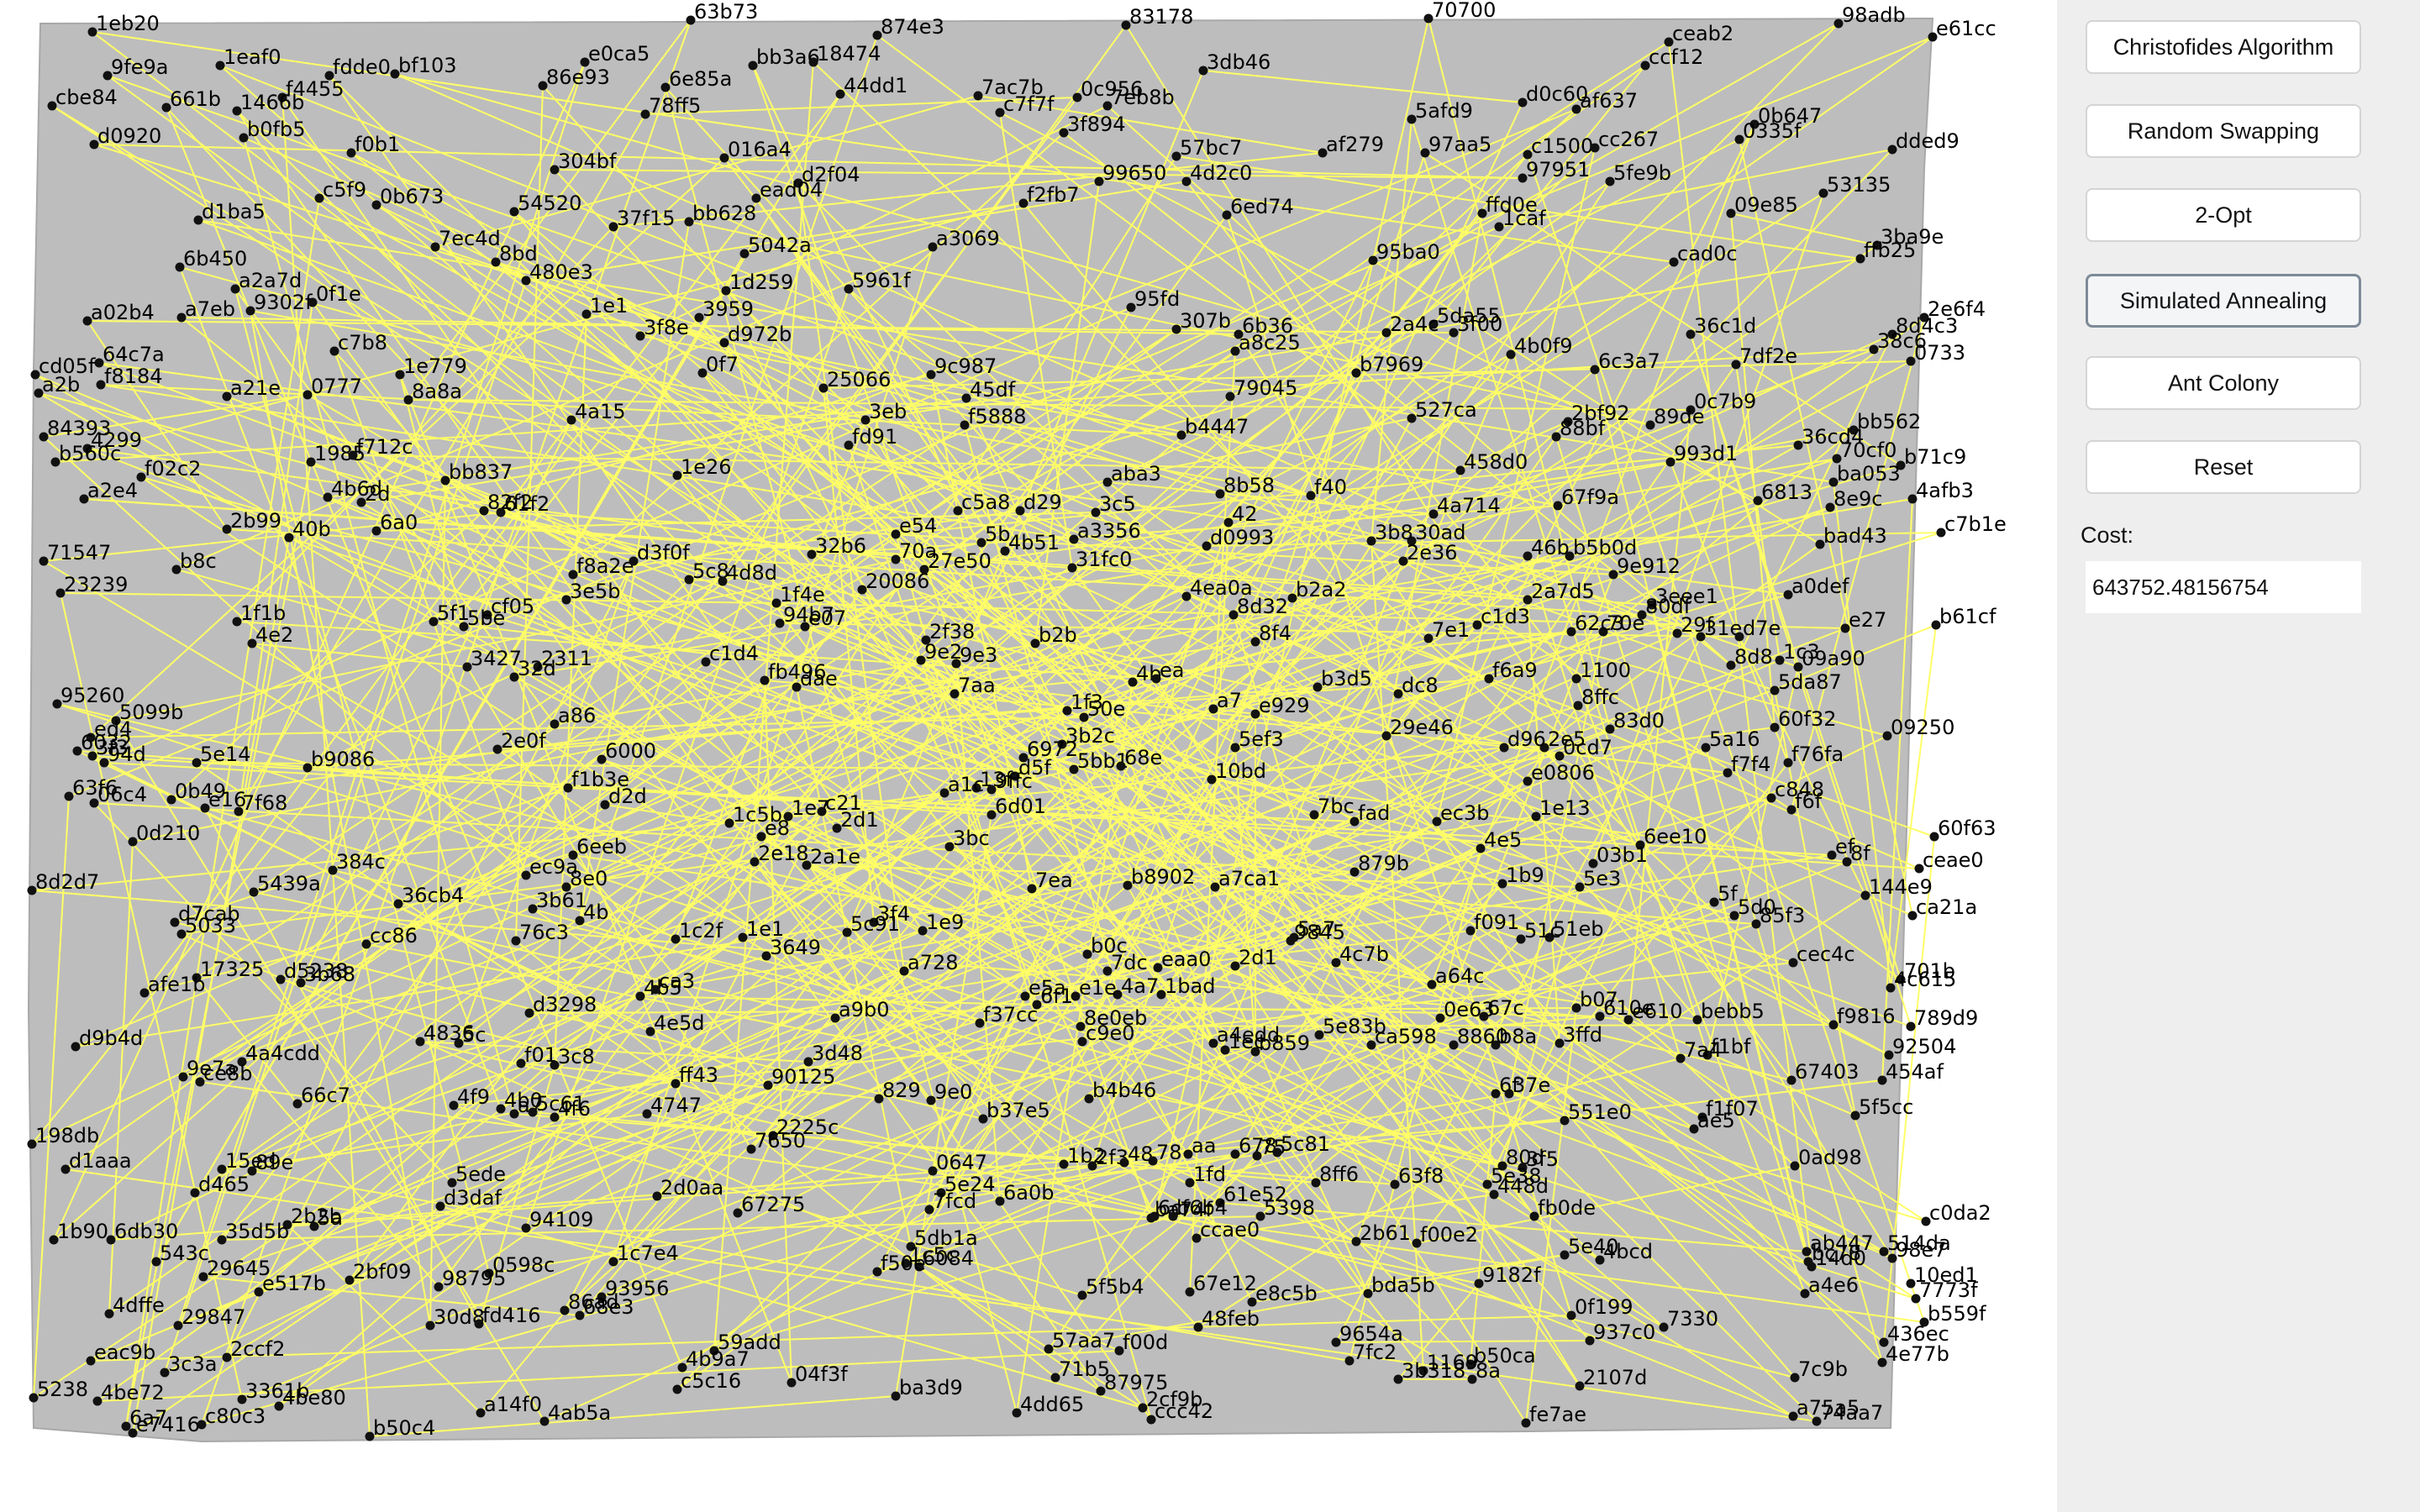  I want to click on city-node: 448d, so click(1519, 1187).